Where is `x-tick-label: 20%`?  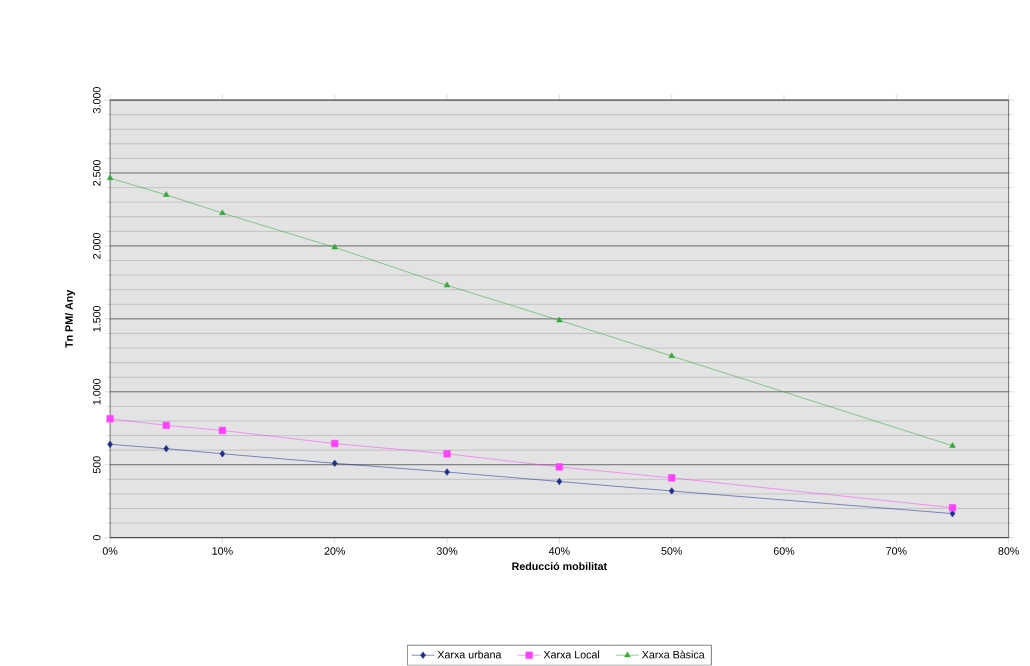 x-tick-label: 20% is located at coordinates (335, 551).